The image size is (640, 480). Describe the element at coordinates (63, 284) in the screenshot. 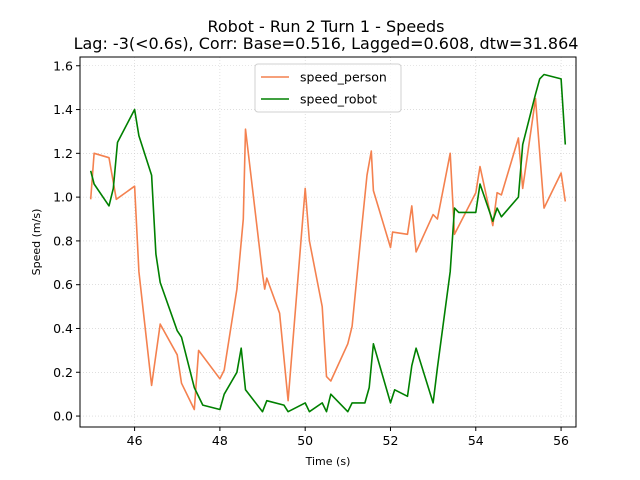

I see `y-tick-label: 0.6` at that location.